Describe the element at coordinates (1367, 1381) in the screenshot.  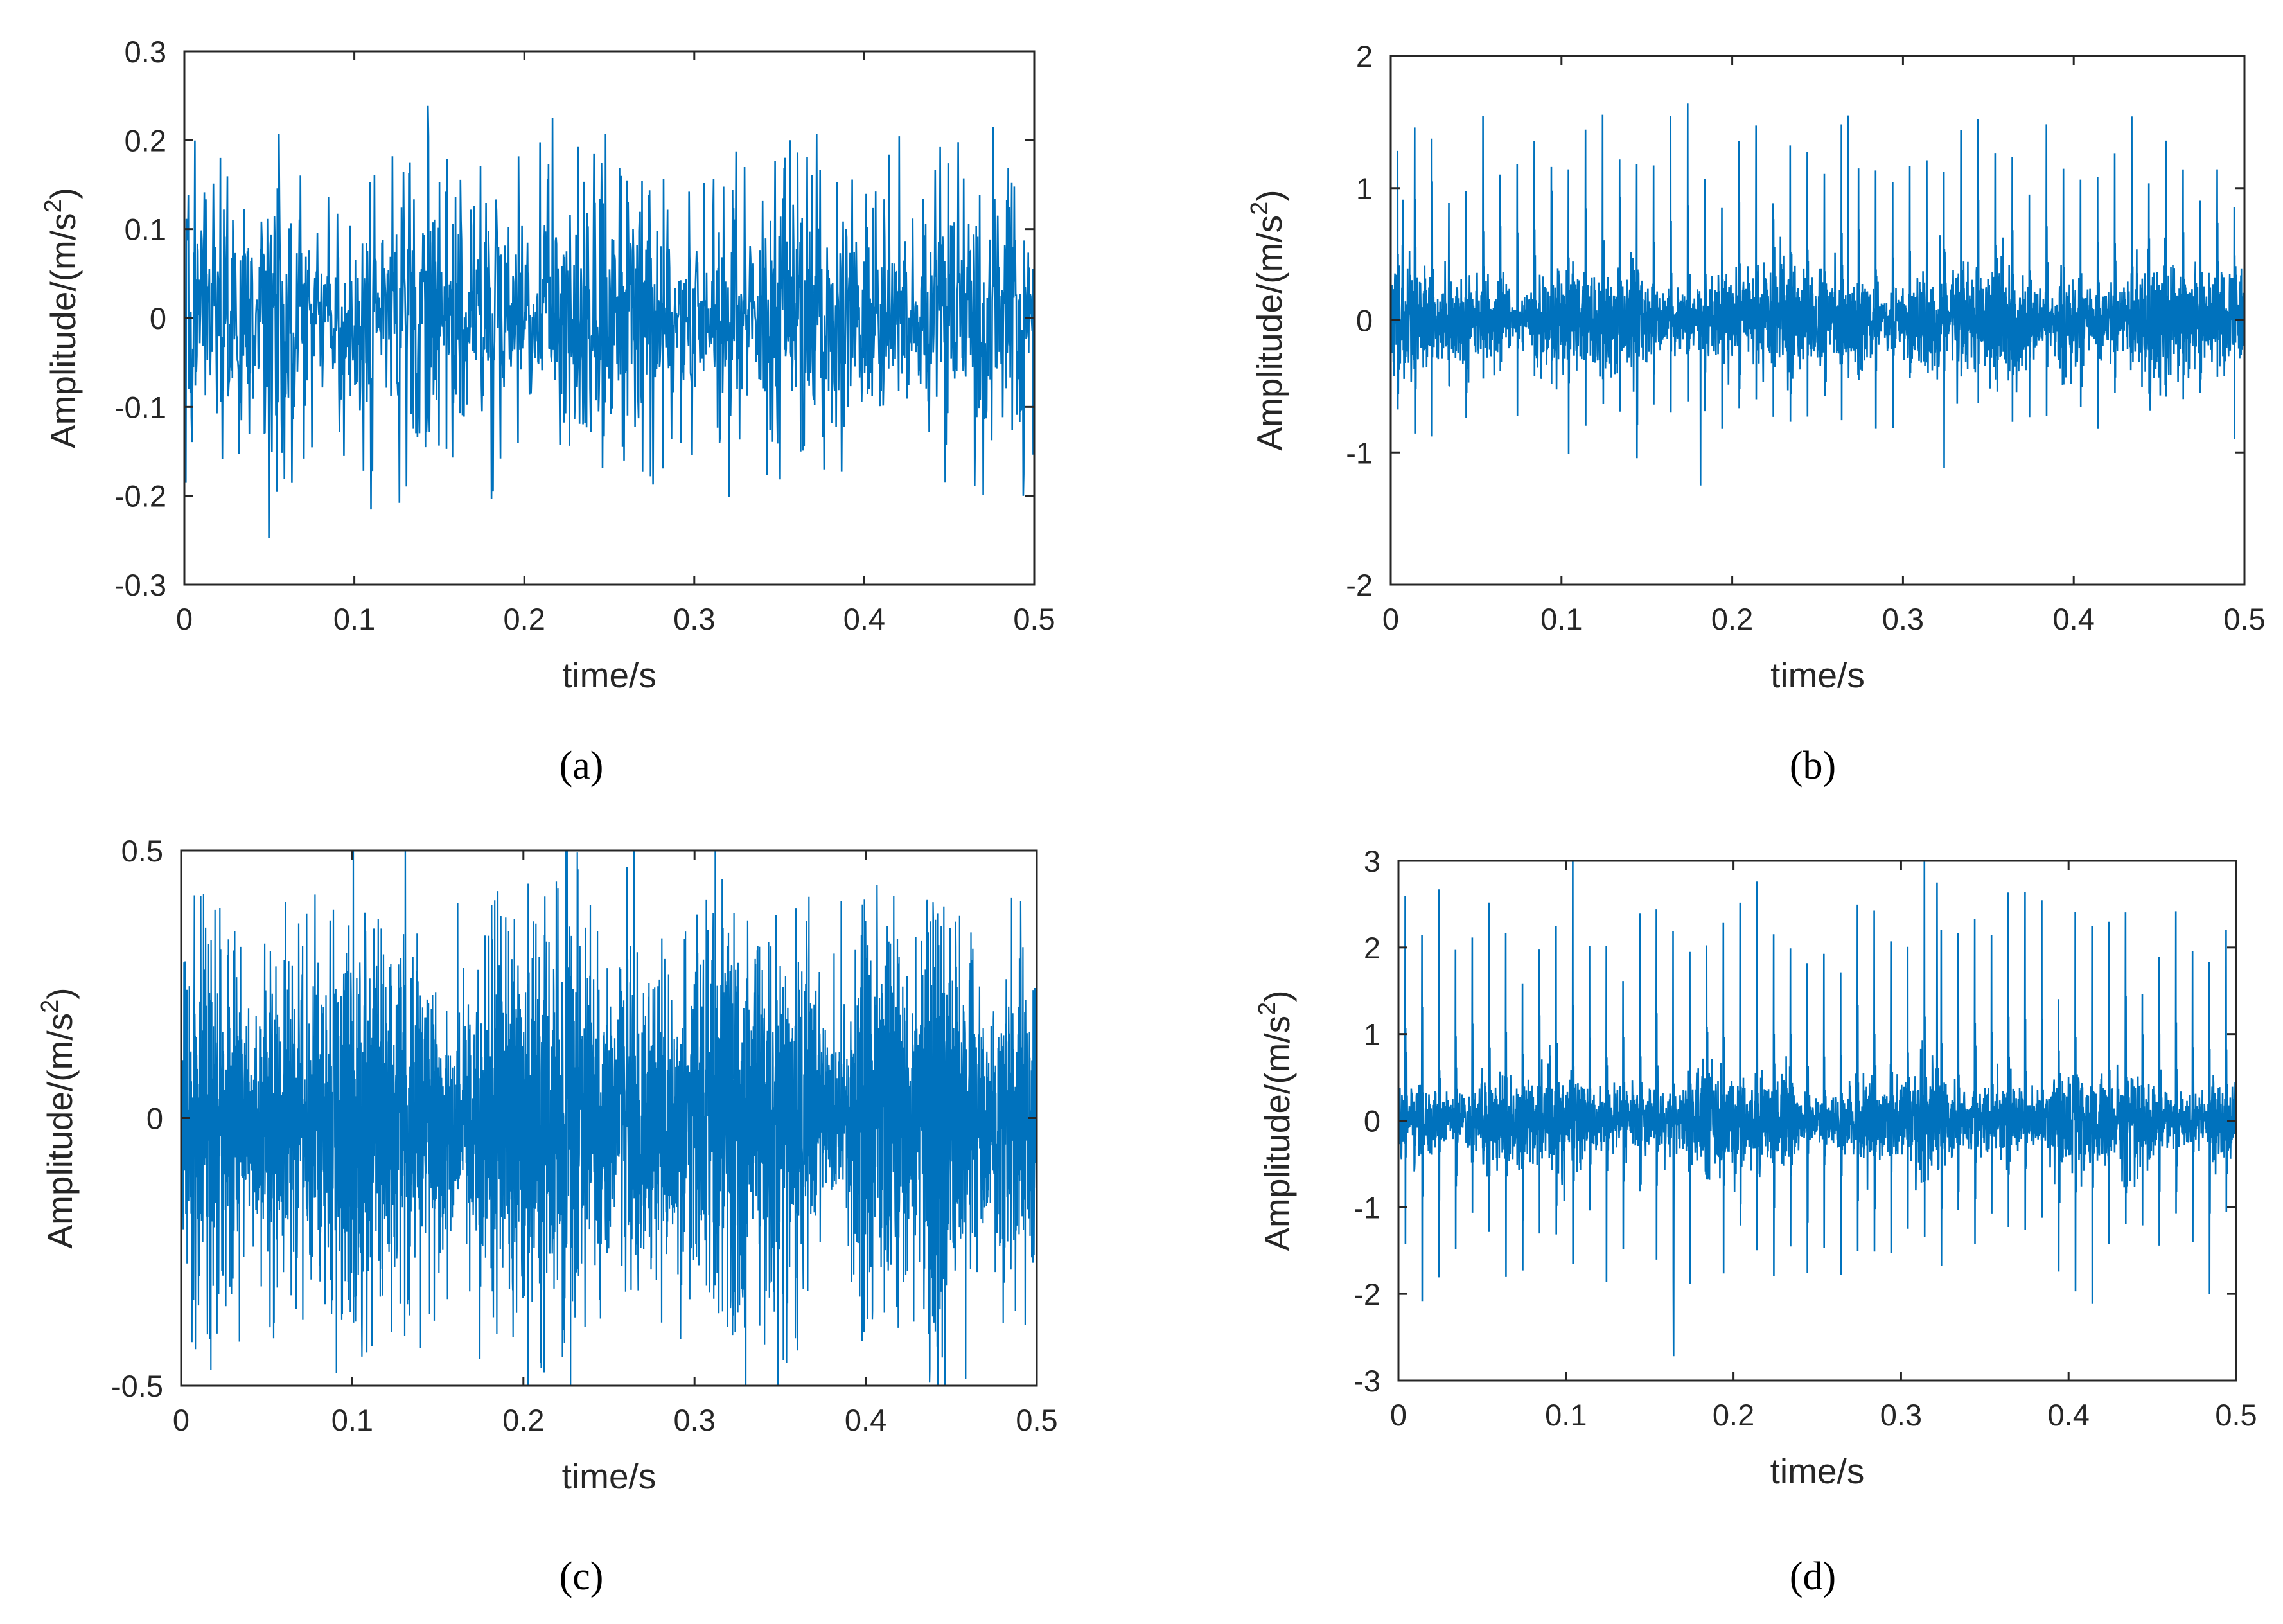
I see `y-tick-label: -3` at that location.